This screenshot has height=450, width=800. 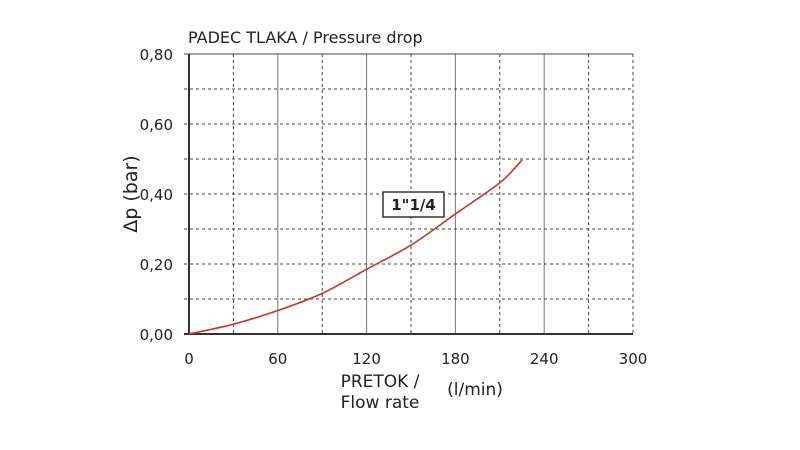 I want to click on x-axis-unit: (l/min), so click(x=475, y=390).